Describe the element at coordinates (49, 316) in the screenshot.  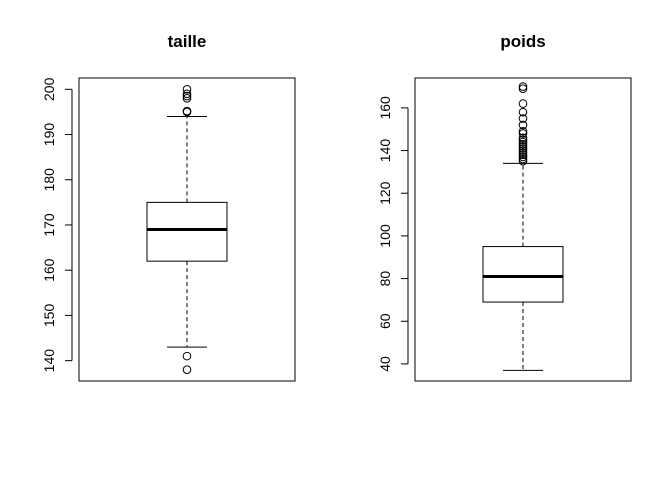
I see `y-tick-label: 150` at that location.